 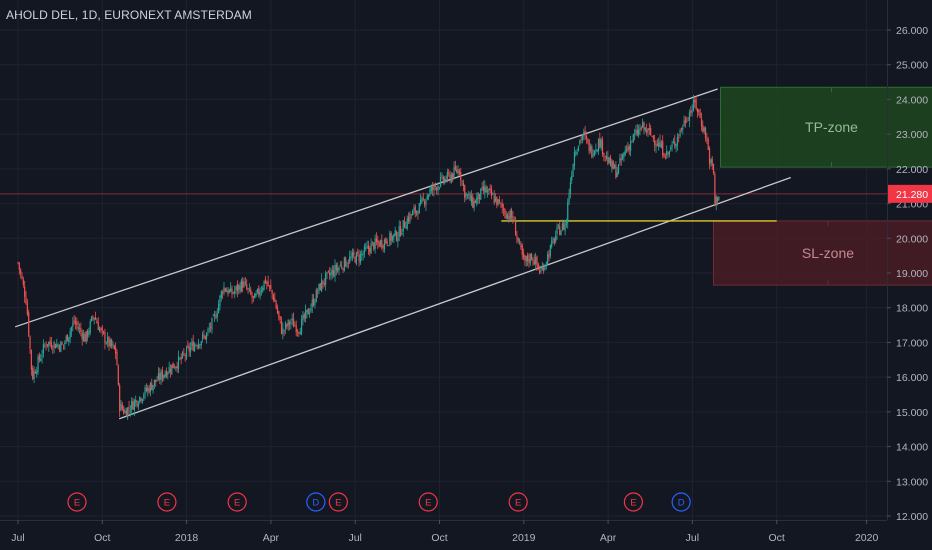 I want to click on event-letter: E, so click(x=338, y=503).